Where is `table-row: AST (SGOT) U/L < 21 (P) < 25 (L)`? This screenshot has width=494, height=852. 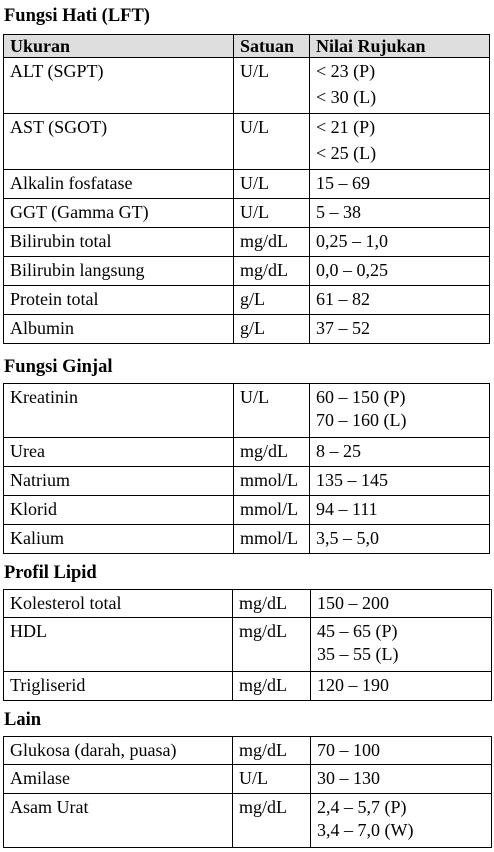
table-row: AST (SGOT) U/L < 21 (P) < 25 (L) is located at coordinates (246, 141).